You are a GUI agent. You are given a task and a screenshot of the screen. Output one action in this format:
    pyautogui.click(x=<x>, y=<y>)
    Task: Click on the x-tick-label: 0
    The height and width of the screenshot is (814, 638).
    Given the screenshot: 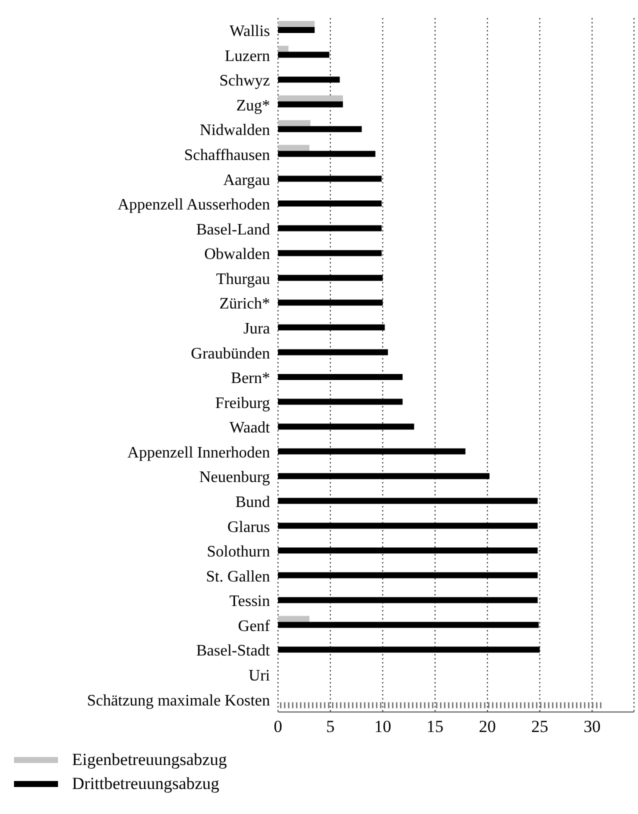 What is the action you would take?
    pyautogui.click(x=278, y=726)
    